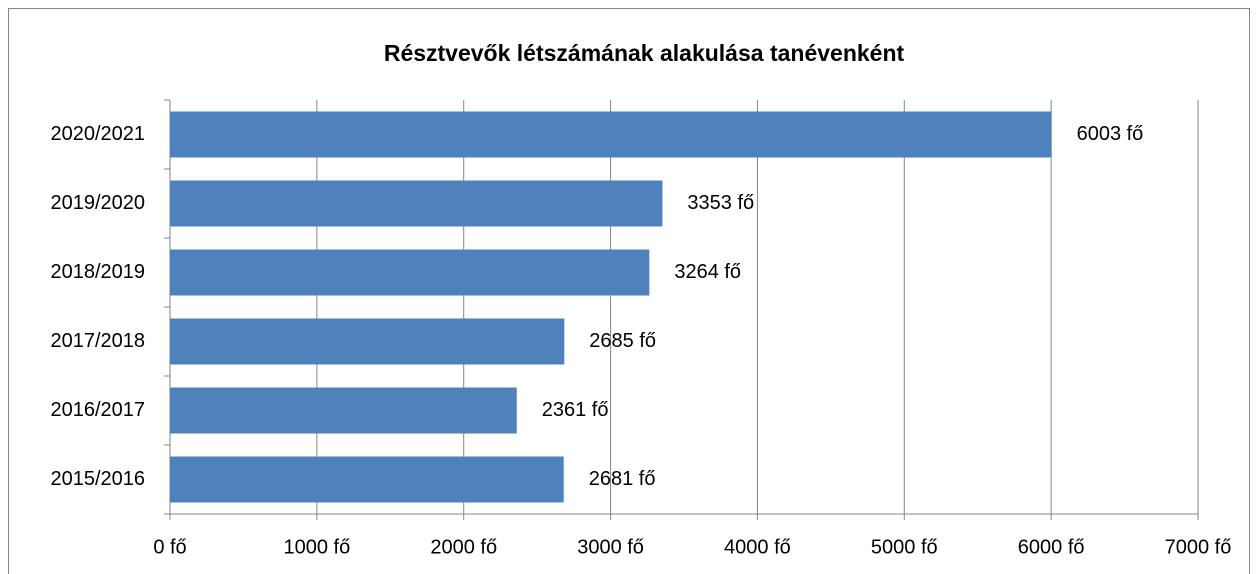 The image size is (1258, 574). What do you see at coordinates (610, 547) in the screenshot?
I see `x-tick-label: 3000 fő` at bounding box center [610, 547].